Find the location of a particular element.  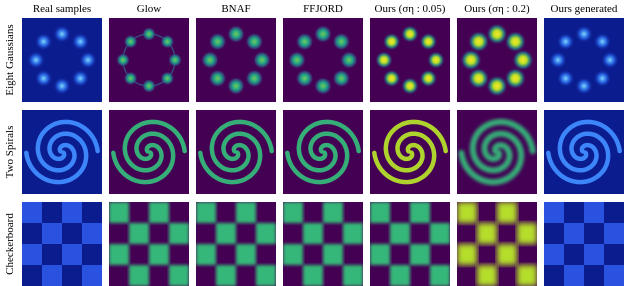

column-header: Ours (ση : 0.2) is located at coordinates (497, 9).